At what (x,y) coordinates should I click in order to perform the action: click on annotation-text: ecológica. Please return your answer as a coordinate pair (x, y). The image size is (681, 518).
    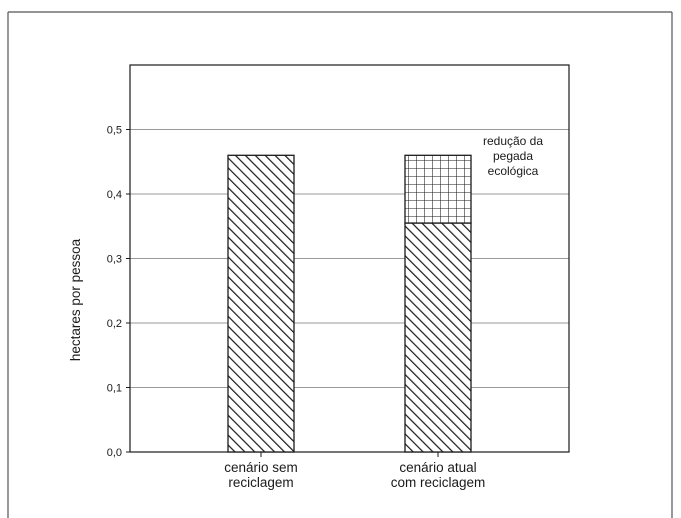
    Looking at the image, I should click on (513, 171).